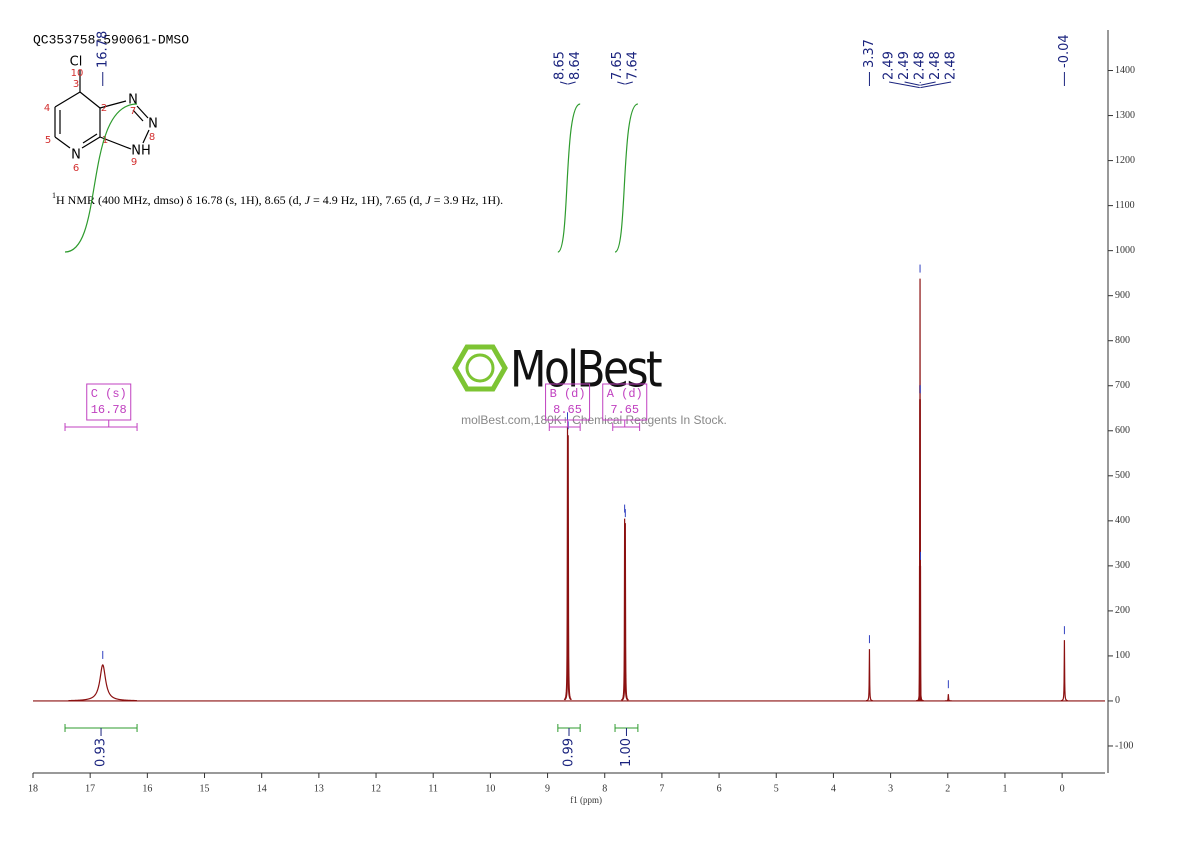  What do you see at coordinates (586, 800) in the screenshot?
I see `x-axis-label: f1 (ppm)` at bounding box center [586, 800].